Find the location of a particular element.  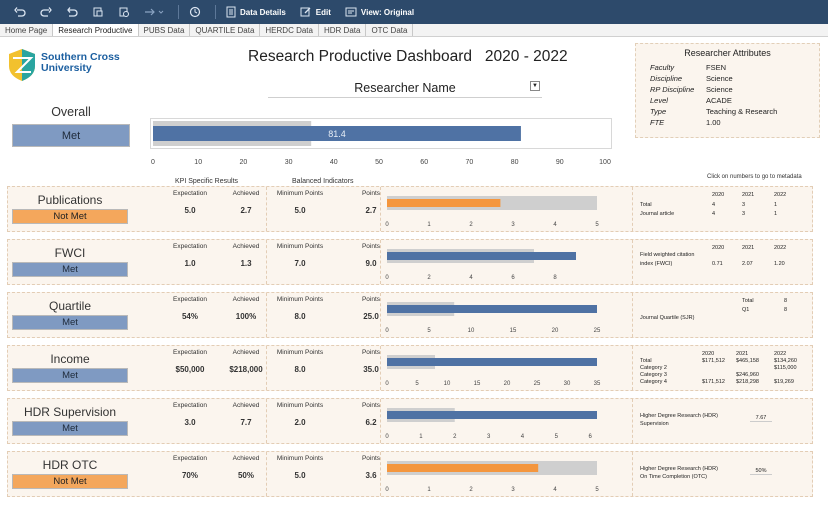

metadata-value: $19,269 is located at coordinates (784, 382).